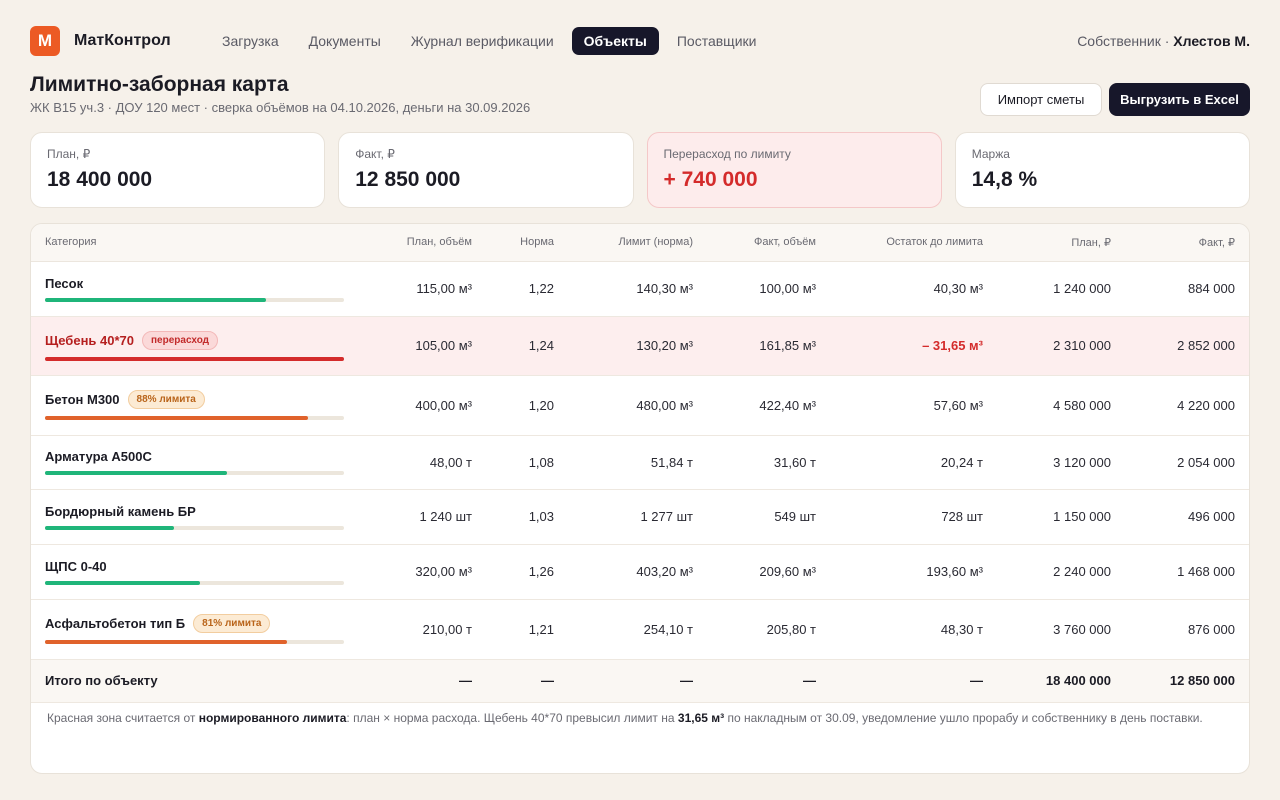  What do you see at coordinates (768, 462) in the screenshot?
I see `fact-volume-cell: 31,60 т` at bounding box center [768, 462].